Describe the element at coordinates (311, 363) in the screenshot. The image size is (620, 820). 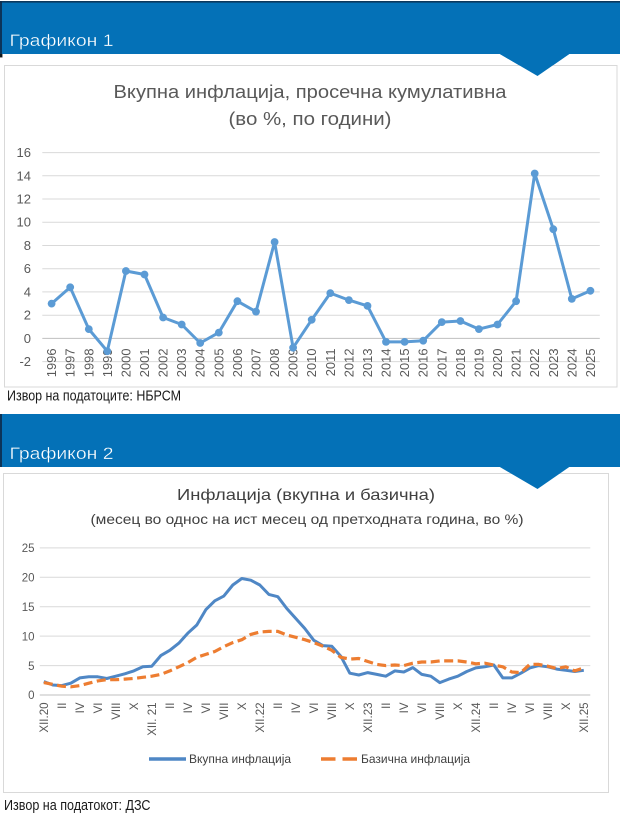
I see `svg-text: 2010` at that location.